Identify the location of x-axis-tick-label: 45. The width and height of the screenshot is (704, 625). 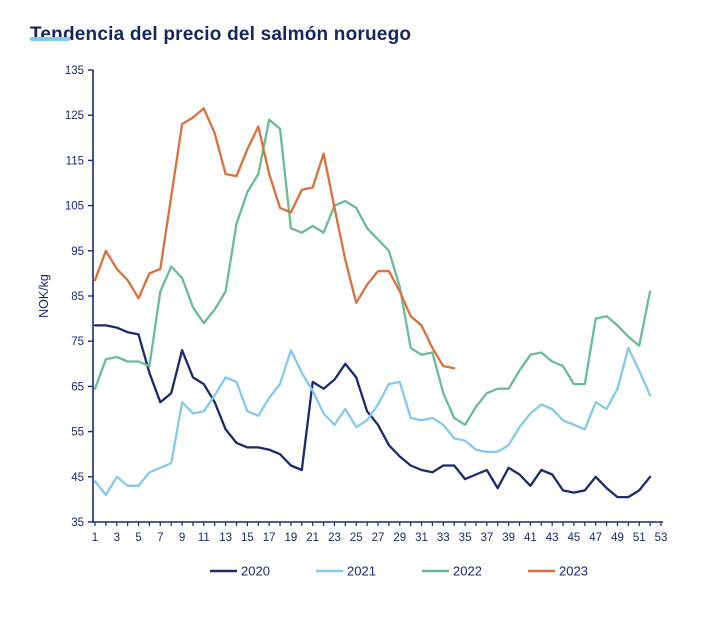
(574, 538).